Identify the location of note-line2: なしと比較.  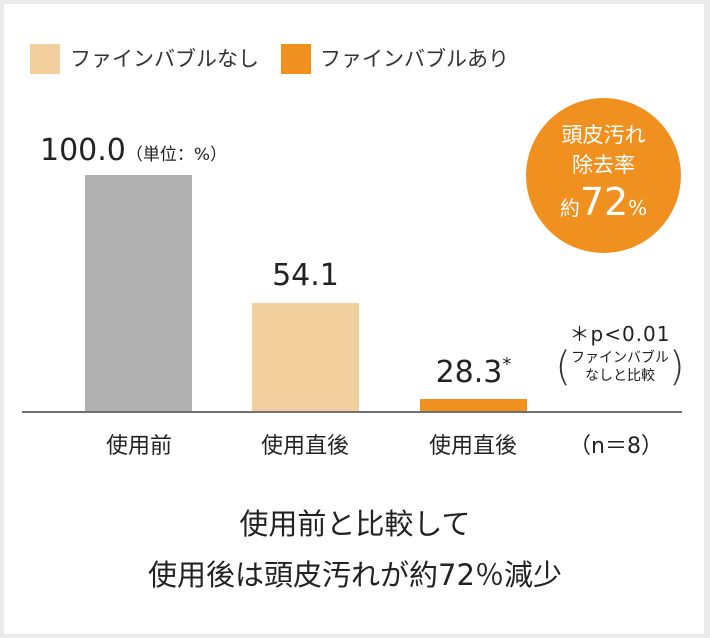
(620, 376).